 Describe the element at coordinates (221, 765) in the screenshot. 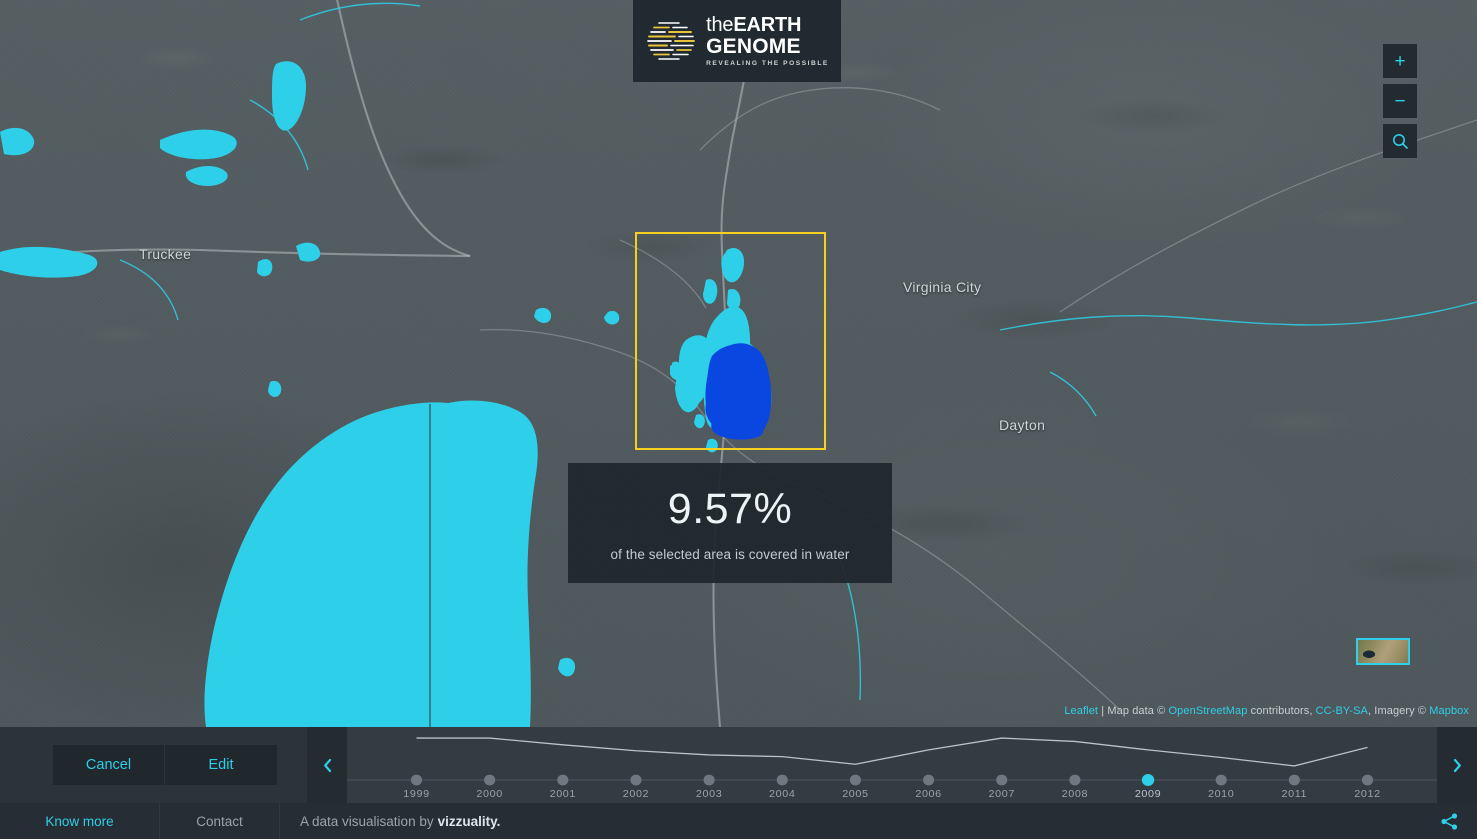

I see `edit-button: Edit` at that location.